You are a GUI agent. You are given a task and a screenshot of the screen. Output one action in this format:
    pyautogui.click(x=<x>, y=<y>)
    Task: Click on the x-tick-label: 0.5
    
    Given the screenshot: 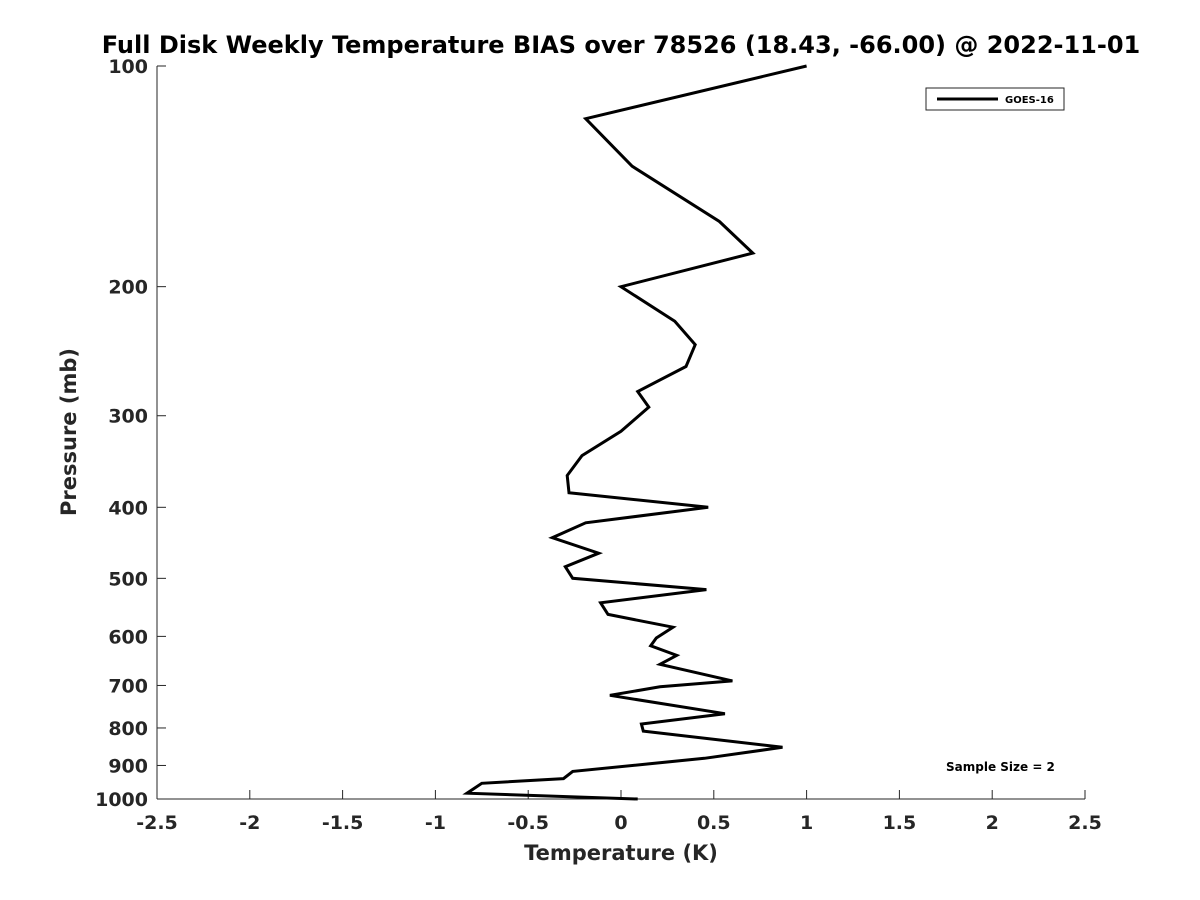 What is the action you would take?
    pyautogui.click(x=714, y=823)
    